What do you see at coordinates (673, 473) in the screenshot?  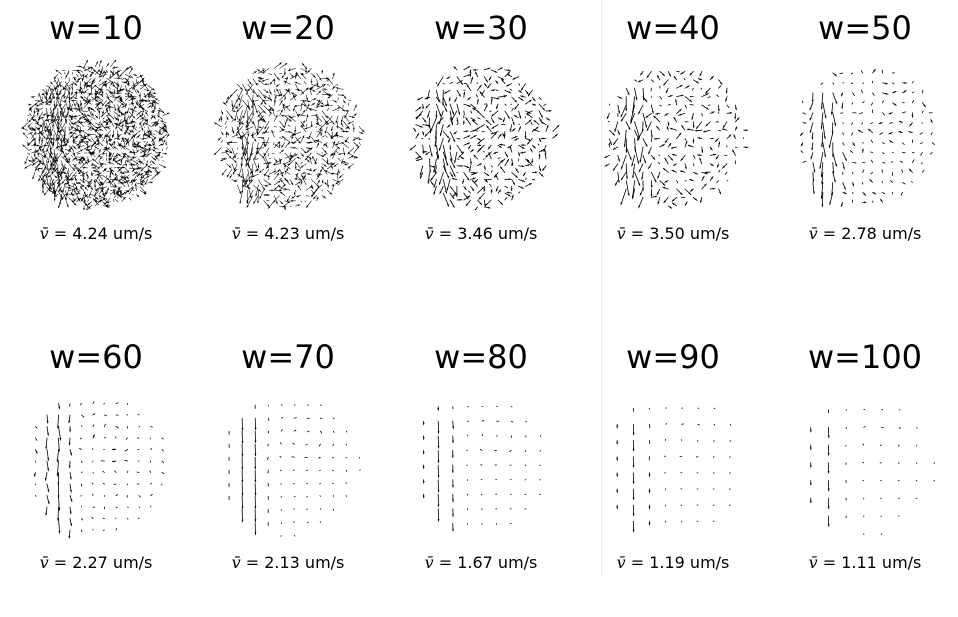 I see `panel-w90: w=90 v̄ = 1.19 um/s` at bounding box center [673, 473].